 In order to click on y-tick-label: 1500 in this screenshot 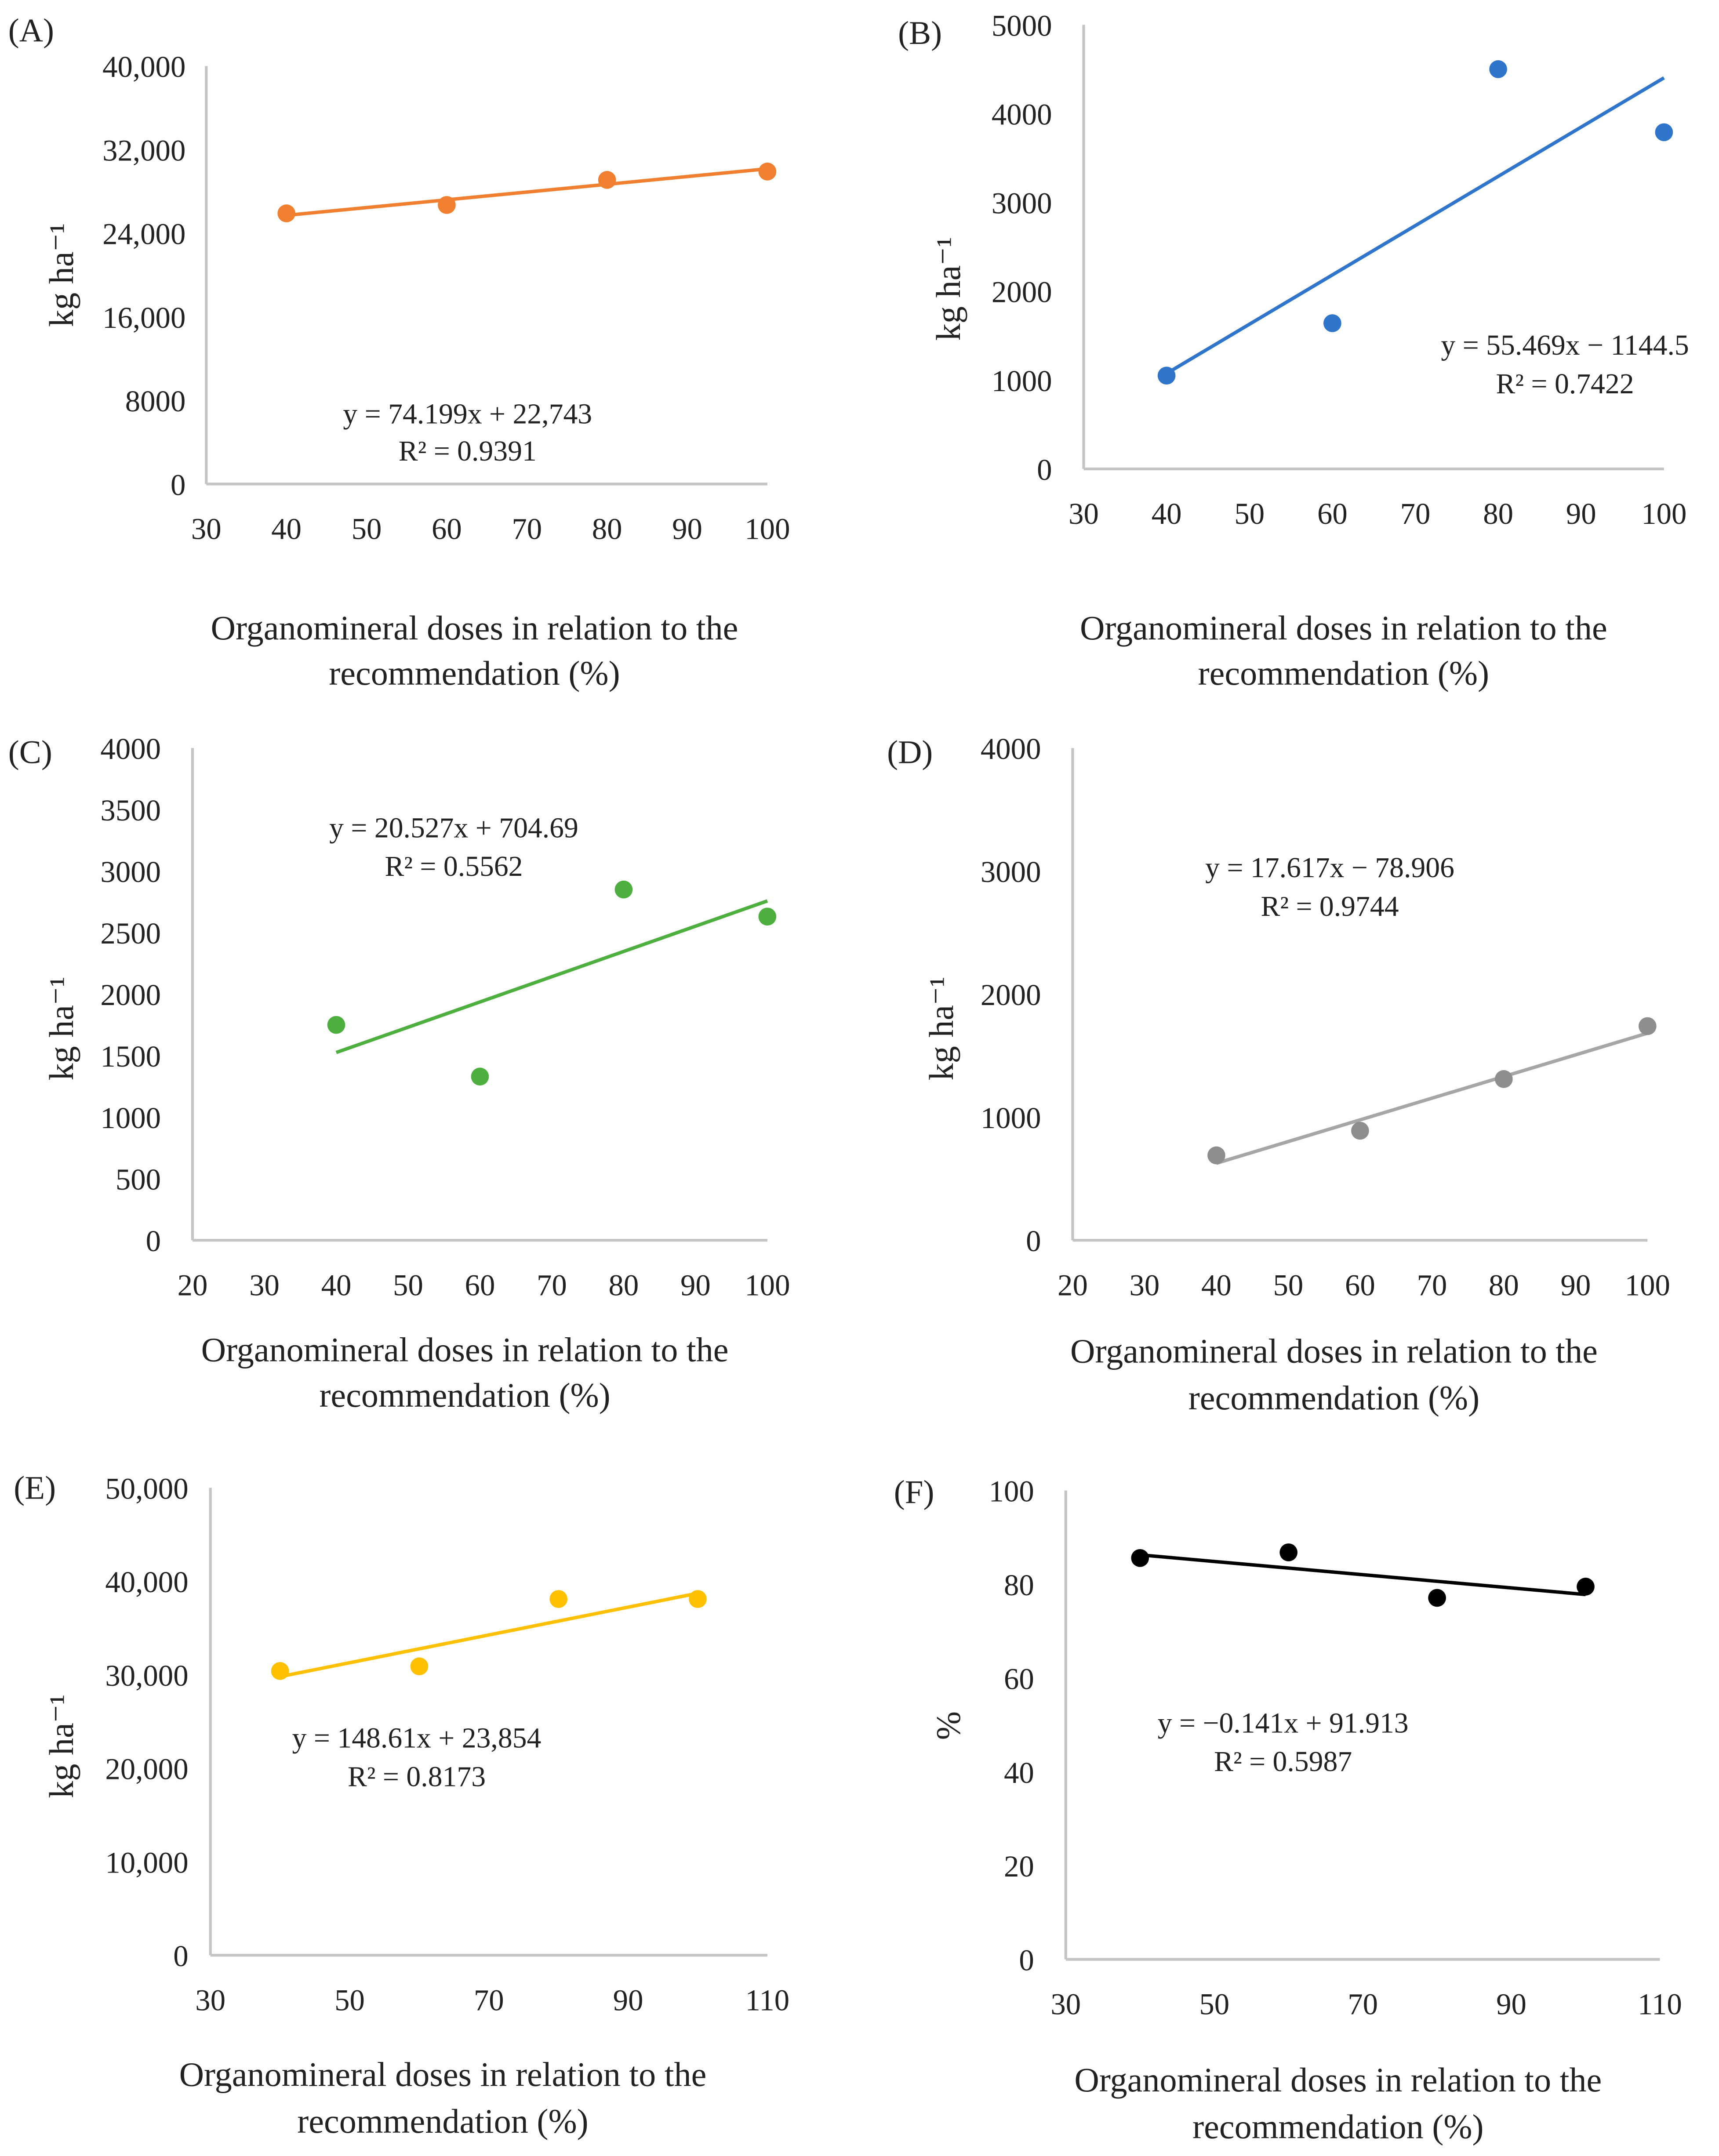, I will do `click(130, 1056)`.